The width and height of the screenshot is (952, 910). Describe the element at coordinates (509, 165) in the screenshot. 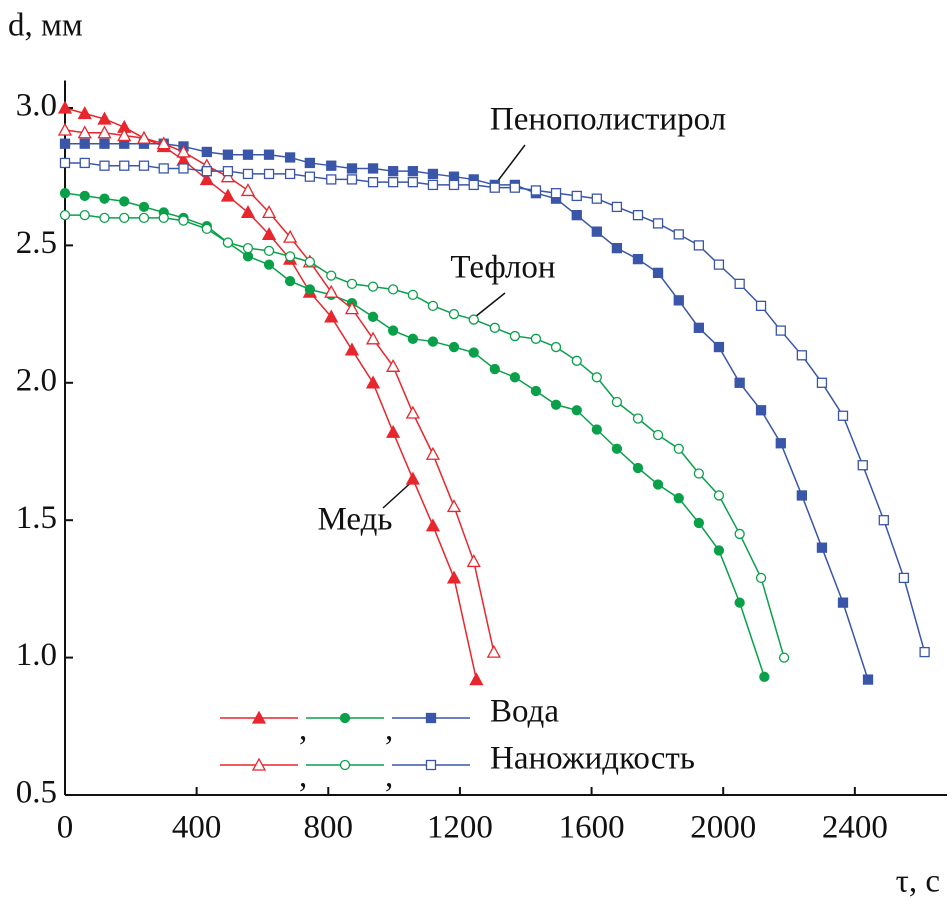

I see `leader-line` at that location.